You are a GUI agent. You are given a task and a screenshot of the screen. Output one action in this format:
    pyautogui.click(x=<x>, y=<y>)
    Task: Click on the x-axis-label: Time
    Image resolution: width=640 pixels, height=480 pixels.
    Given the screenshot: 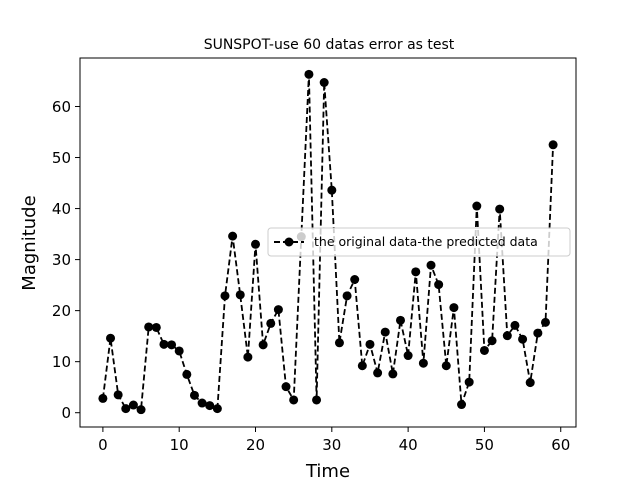 What is the action you would take?
    pyautogui.click(x=327, y=470)
    